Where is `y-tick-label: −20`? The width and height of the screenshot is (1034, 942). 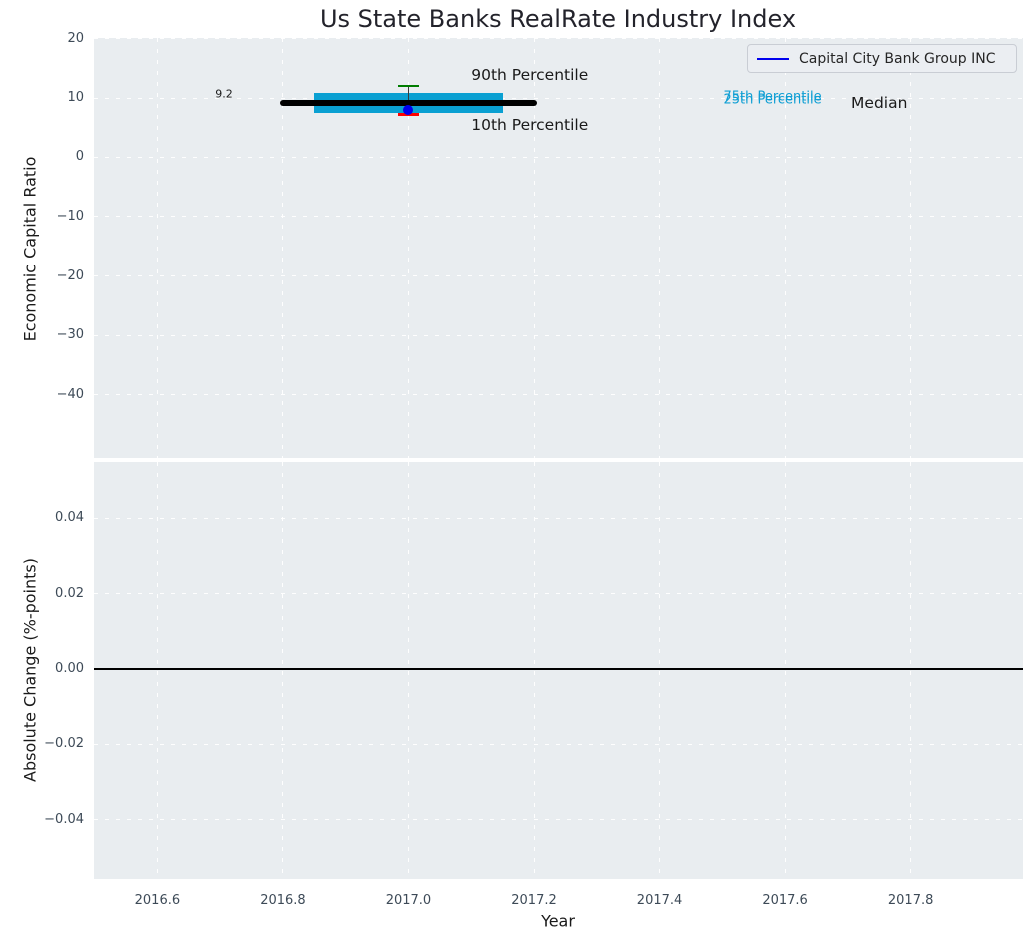
y-tick-label: −20 is located at coordinates (70, 275).